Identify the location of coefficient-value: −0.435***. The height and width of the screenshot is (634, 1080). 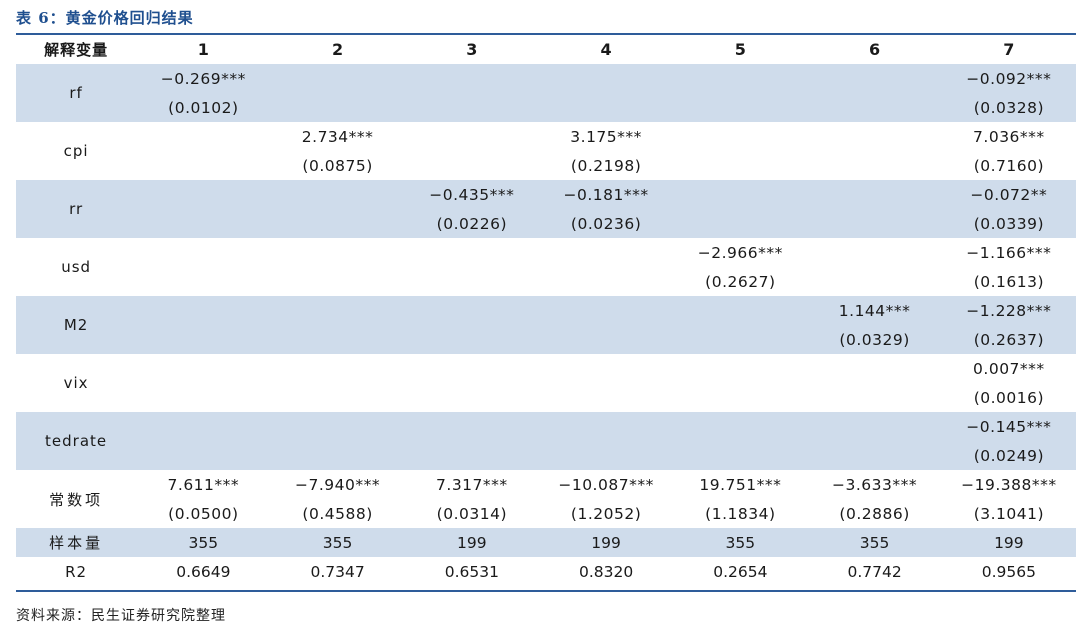
(472, 194).